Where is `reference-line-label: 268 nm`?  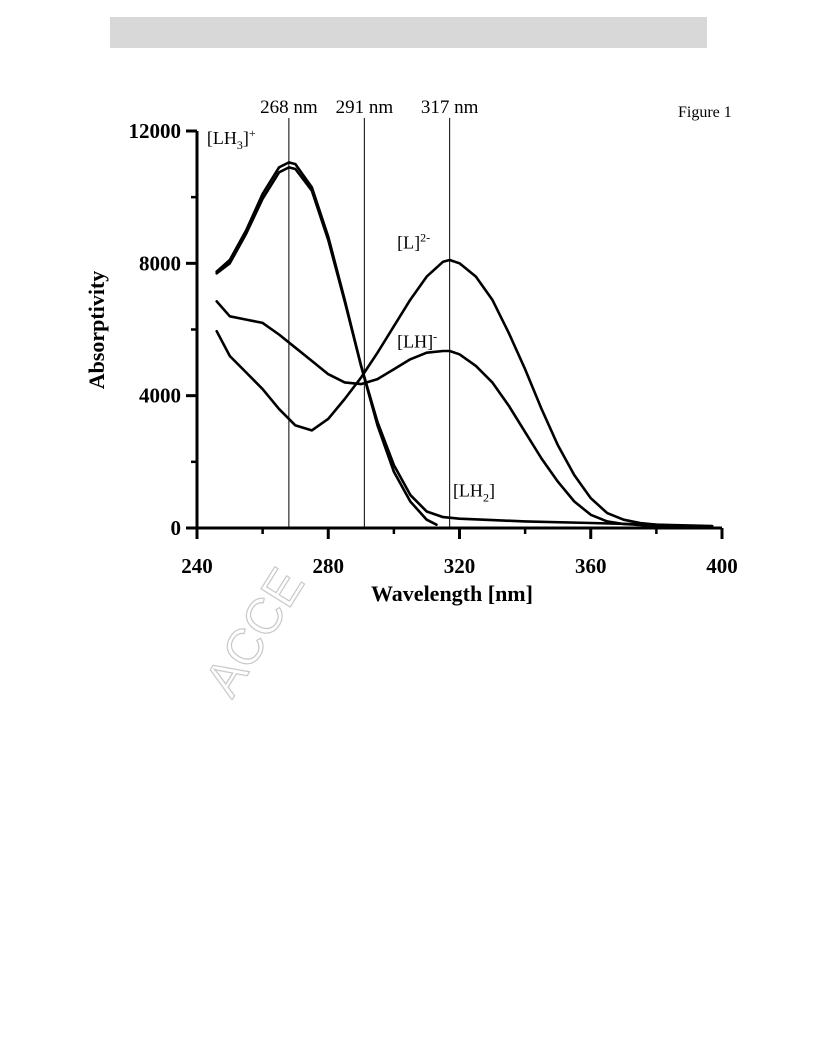
reference-line-label: 268 nm is located at coordinates (289, 107).